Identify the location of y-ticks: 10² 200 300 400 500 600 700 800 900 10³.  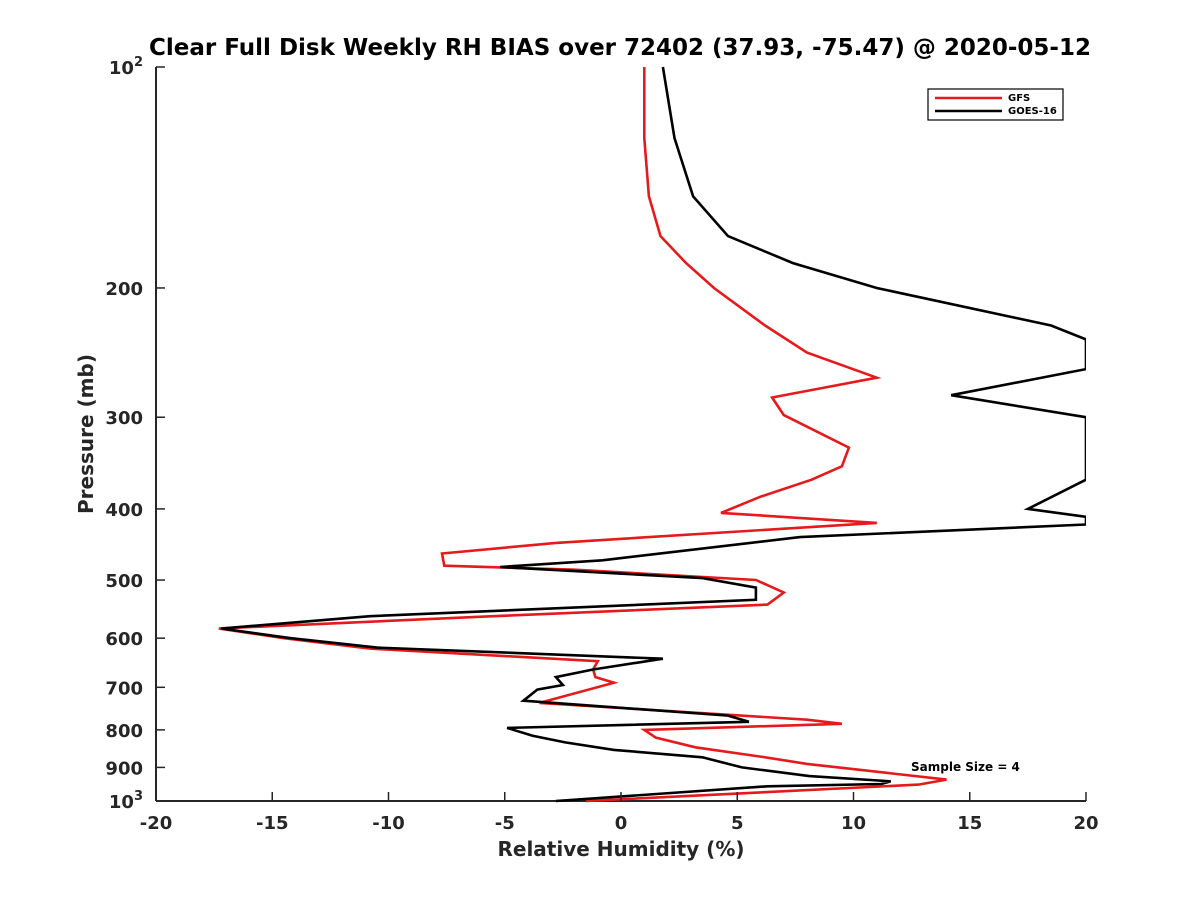
(135, 434).